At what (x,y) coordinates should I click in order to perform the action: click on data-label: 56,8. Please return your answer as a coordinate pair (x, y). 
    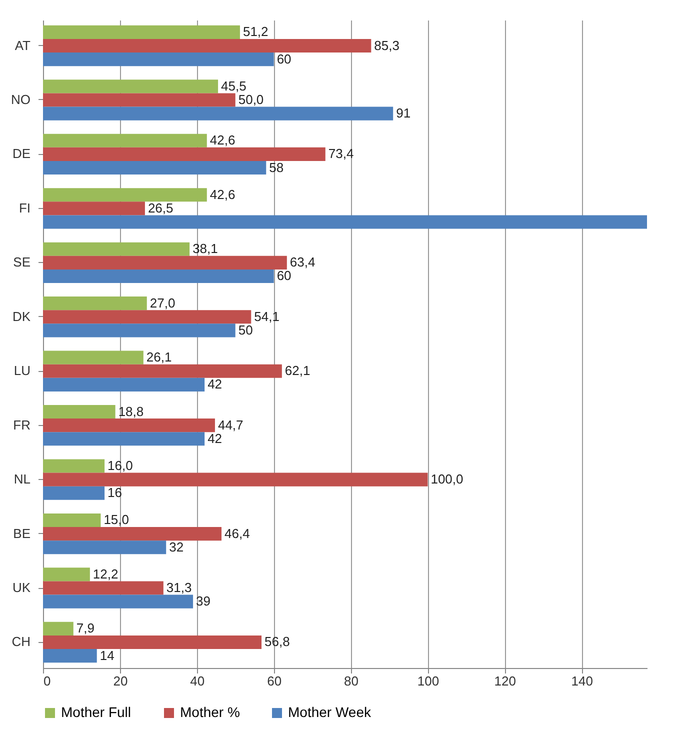
    Looking at the image, I should click on (277, 642).